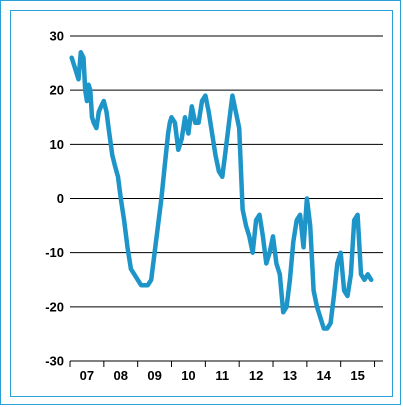 Image resolution: width=403 pixels, height=407 pixels. Describe the element at coordinates (57, 90) in the screenshot. I see `y-tick-label: 20` at that location.